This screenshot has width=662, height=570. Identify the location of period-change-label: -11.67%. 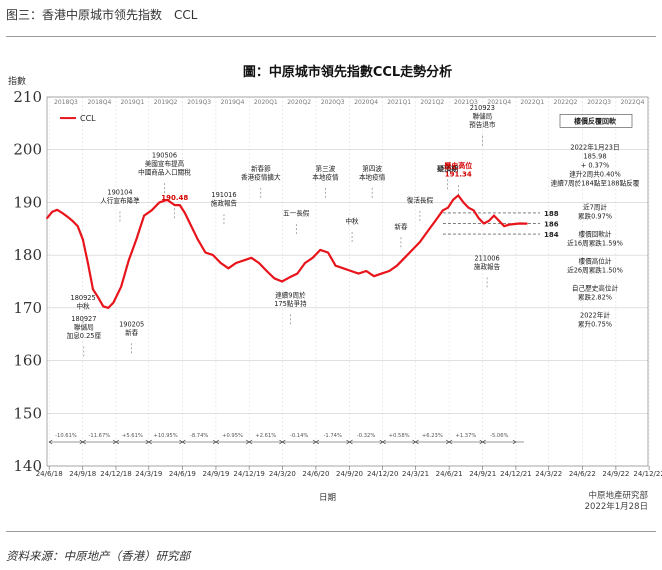
(100, 436).